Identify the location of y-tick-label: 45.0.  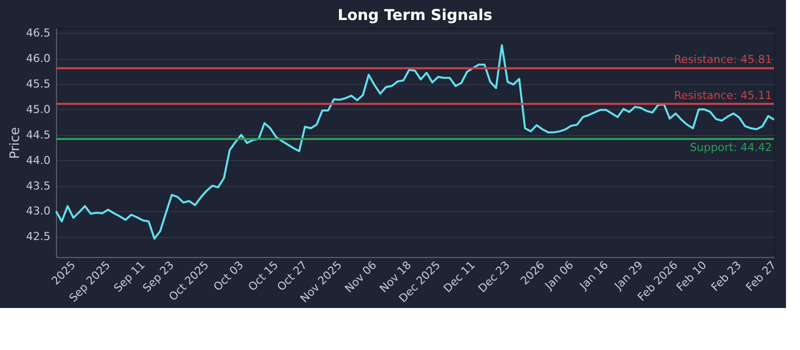
(38, 109).